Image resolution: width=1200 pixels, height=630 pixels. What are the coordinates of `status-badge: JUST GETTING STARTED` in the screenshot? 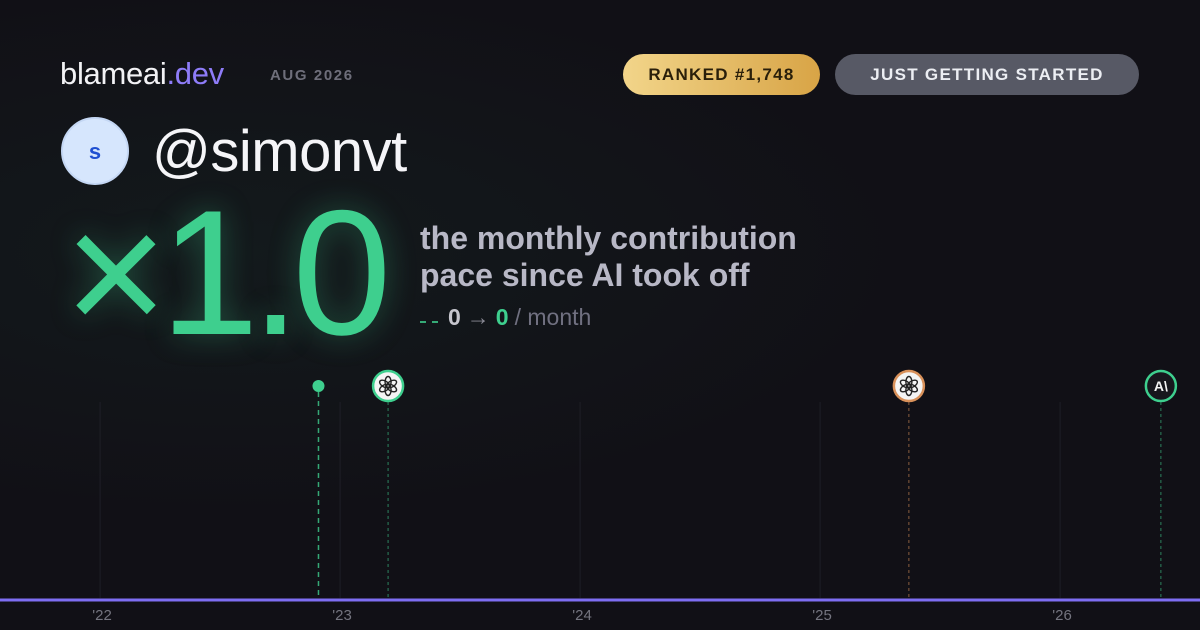 It's located at (987, 74).